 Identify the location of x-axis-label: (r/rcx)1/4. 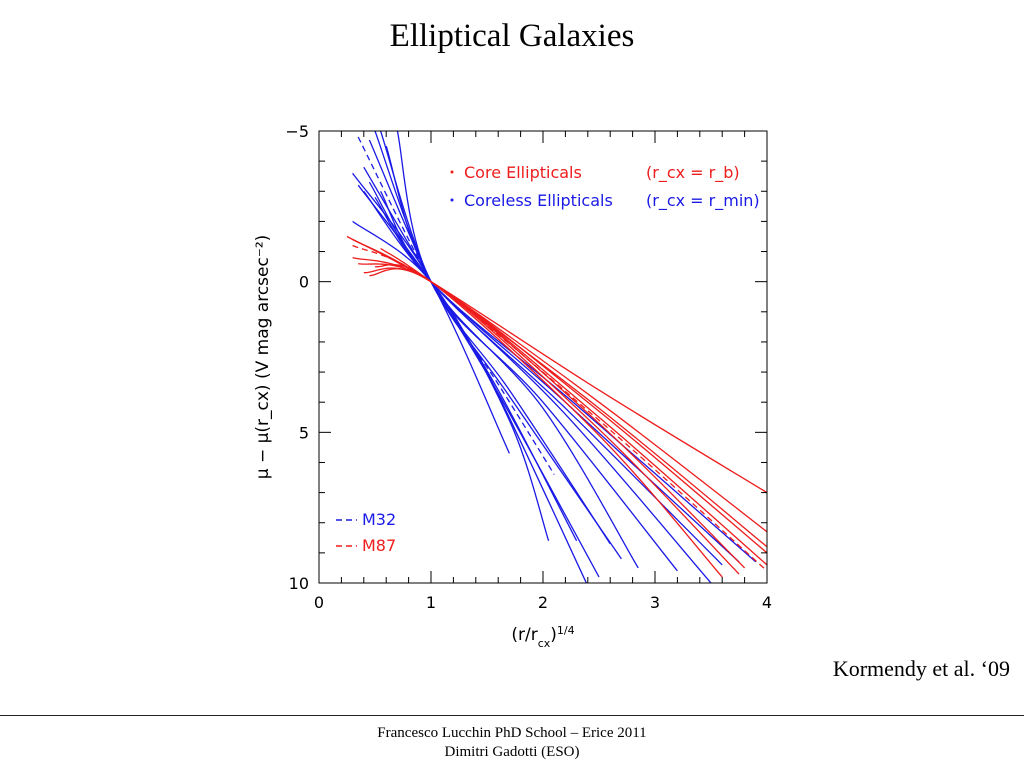
(542, 637).